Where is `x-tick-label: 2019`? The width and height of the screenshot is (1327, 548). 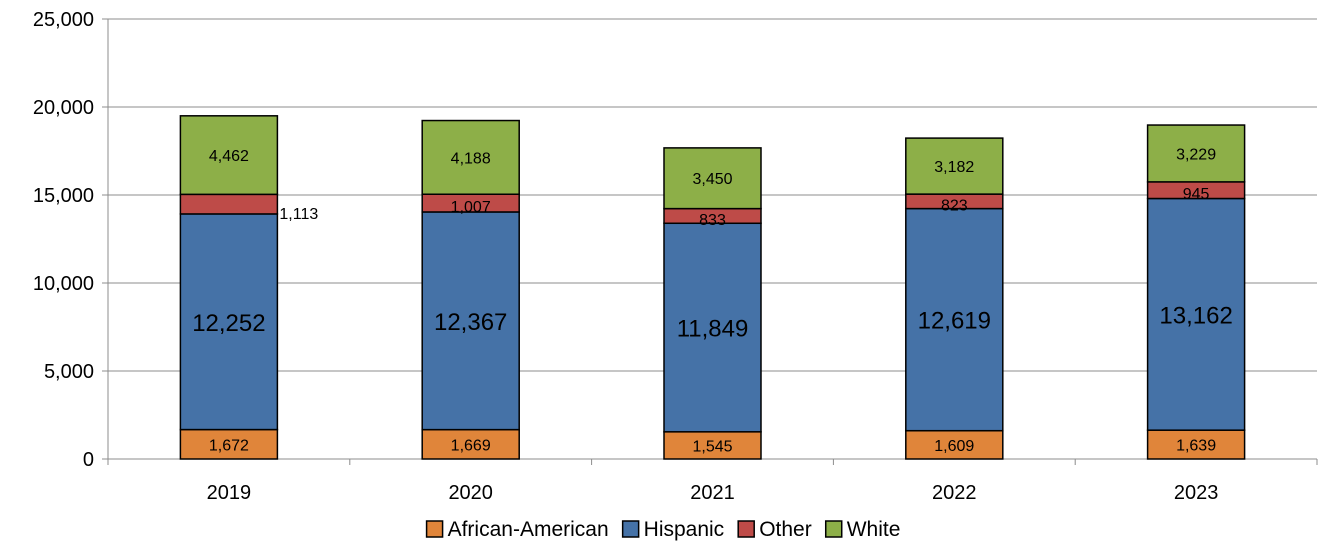 x-tick-label: 2019 is located at coordinates (229, 493).